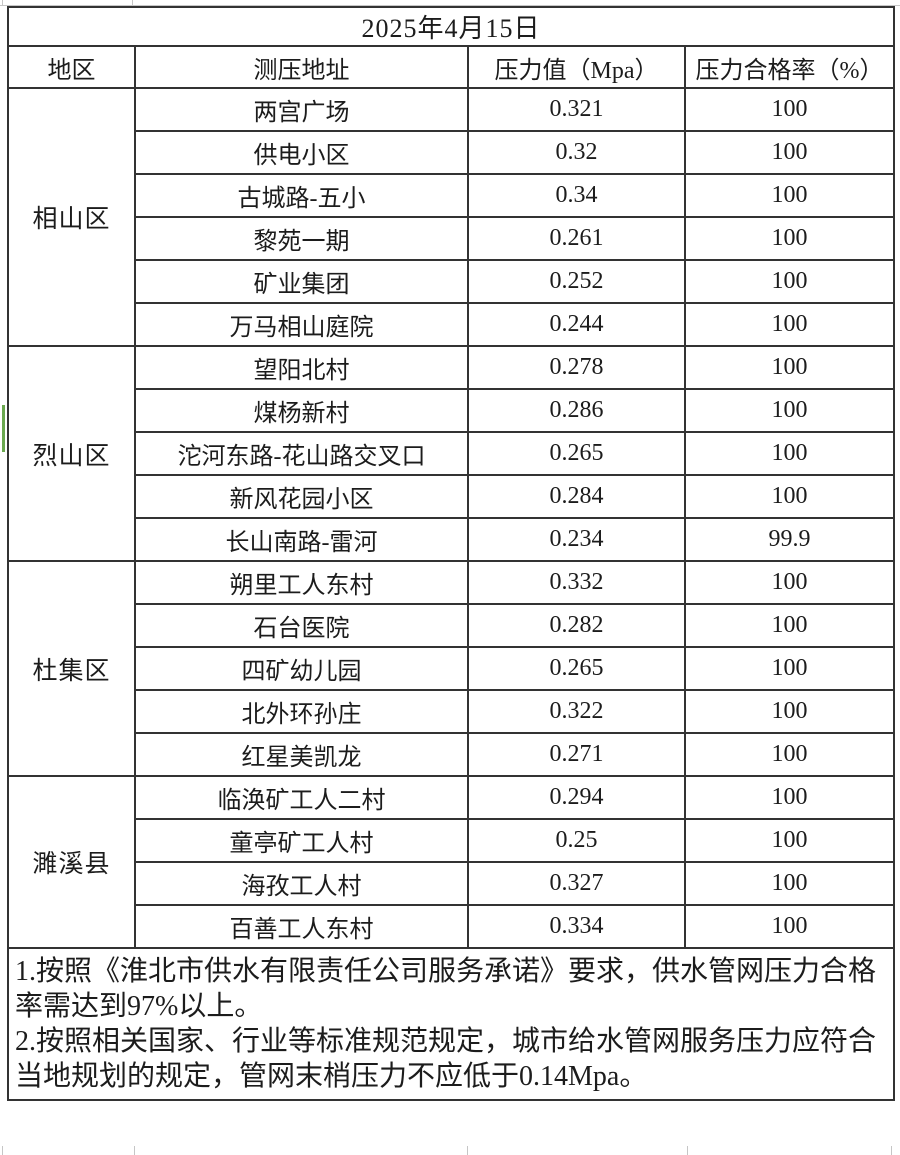 The height and width of the screenshot is (1155, 900). What do you see at coordinates (301, 883) in the screenshot?
I see `address-cell: 海孜工人村` at bounding box center [301, 883].